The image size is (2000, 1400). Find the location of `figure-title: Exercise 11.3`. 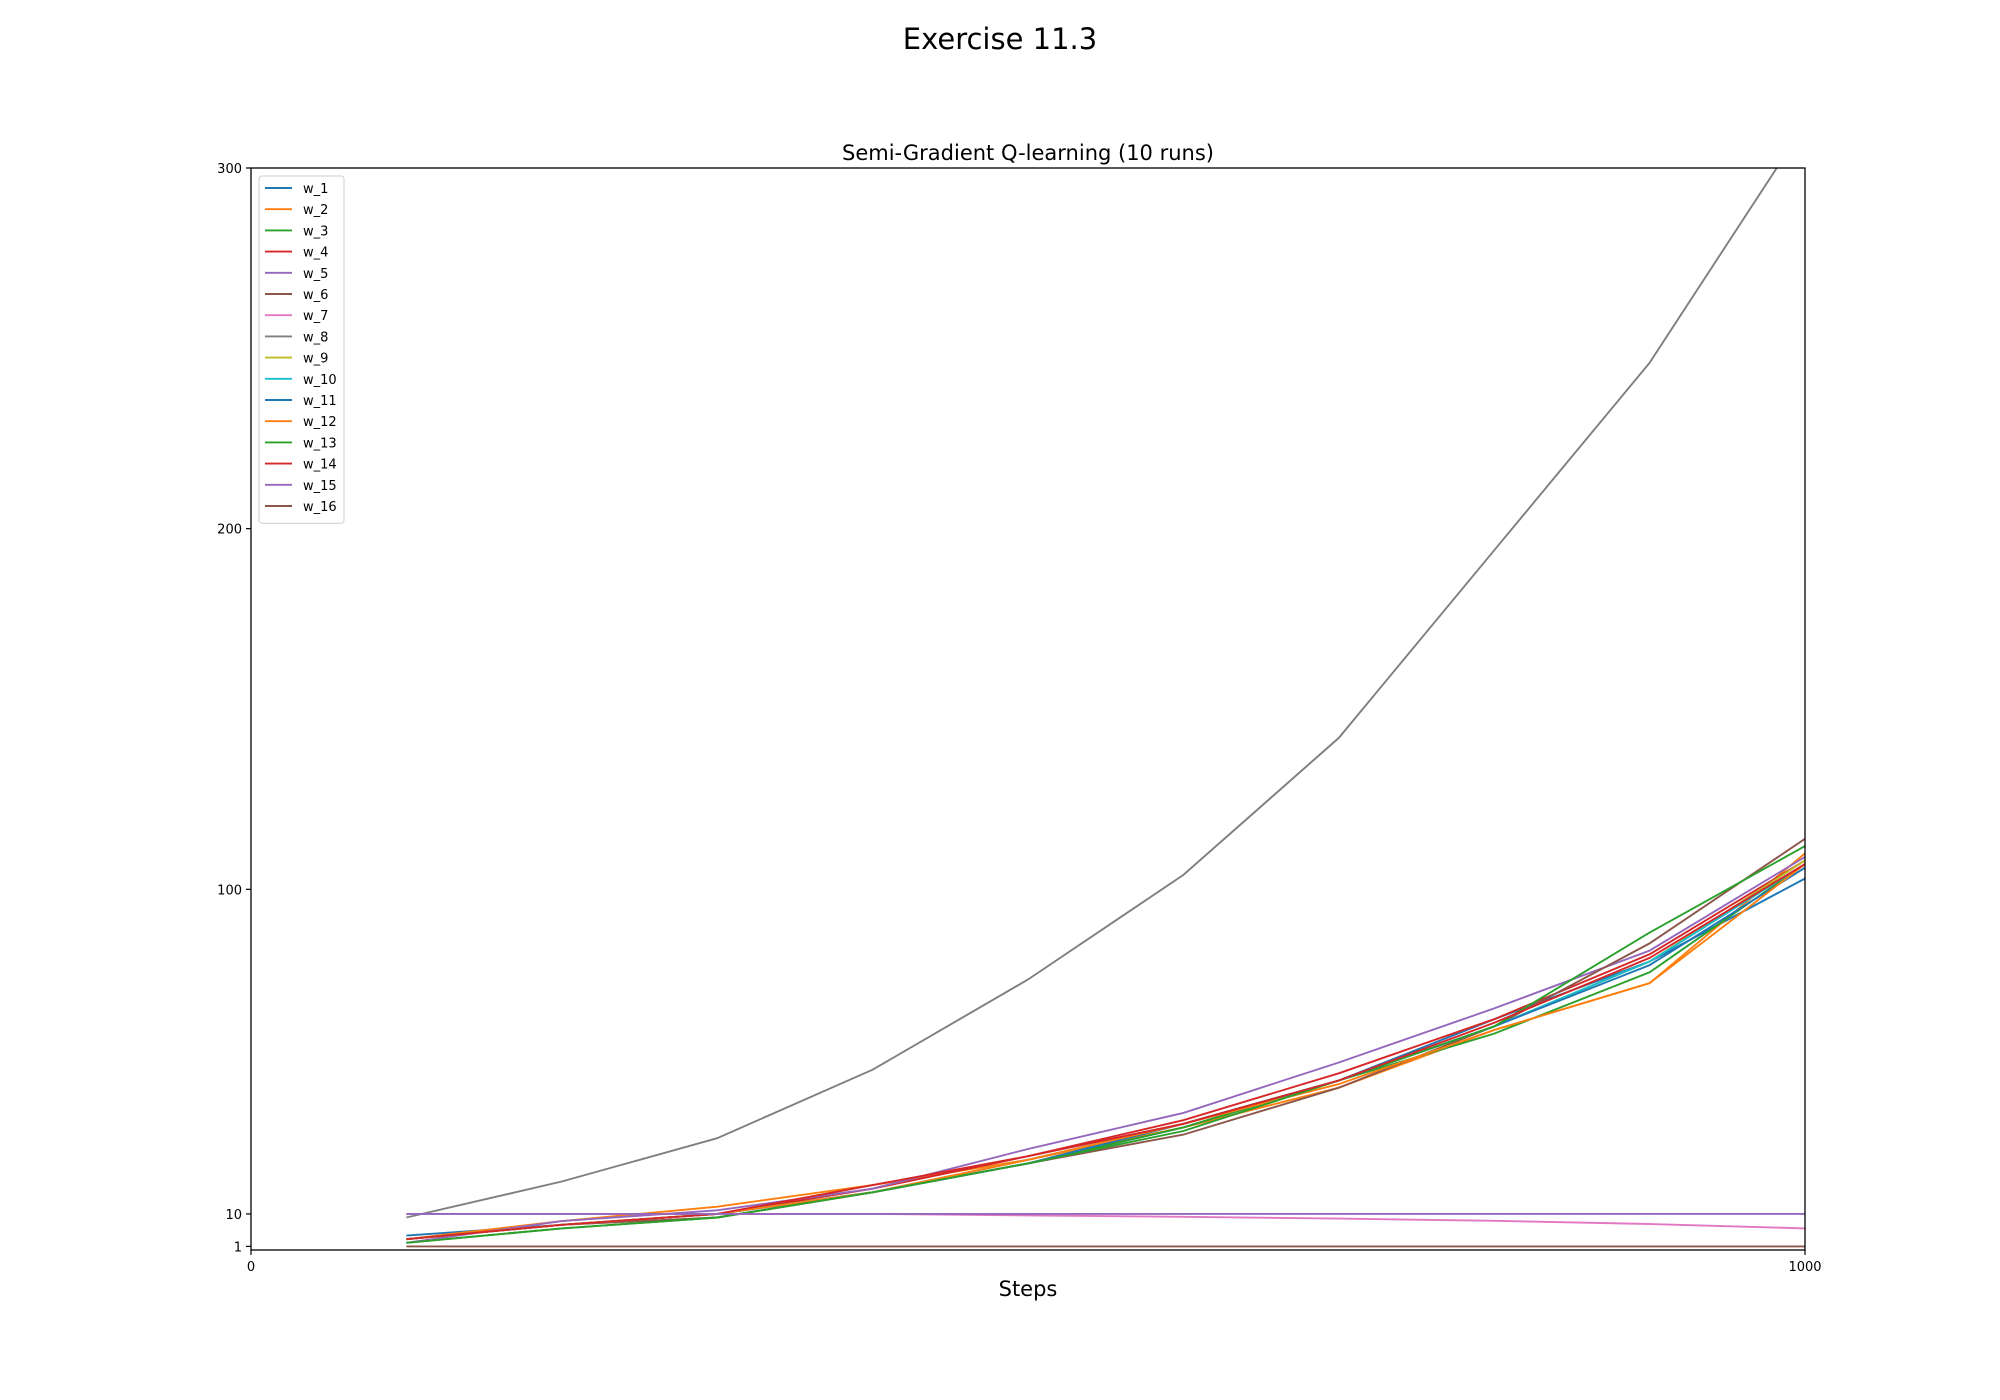

figure-title: Exercise 11.3 is located at coordinates (1000, 39).